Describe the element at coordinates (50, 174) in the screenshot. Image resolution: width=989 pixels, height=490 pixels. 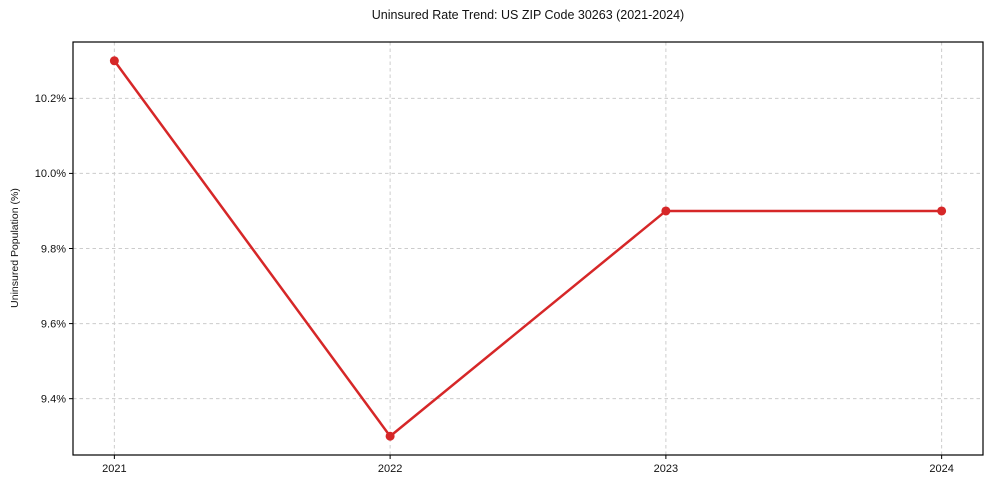
I see `y-tick-label: 10.0%` at that location.